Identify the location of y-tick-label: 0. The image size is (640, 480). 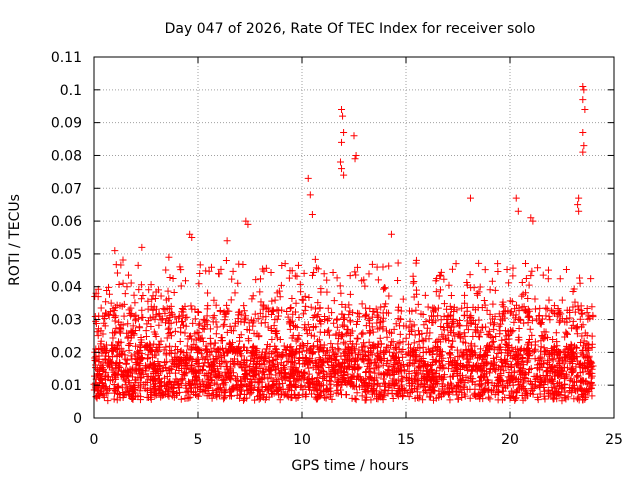
(77, 419).